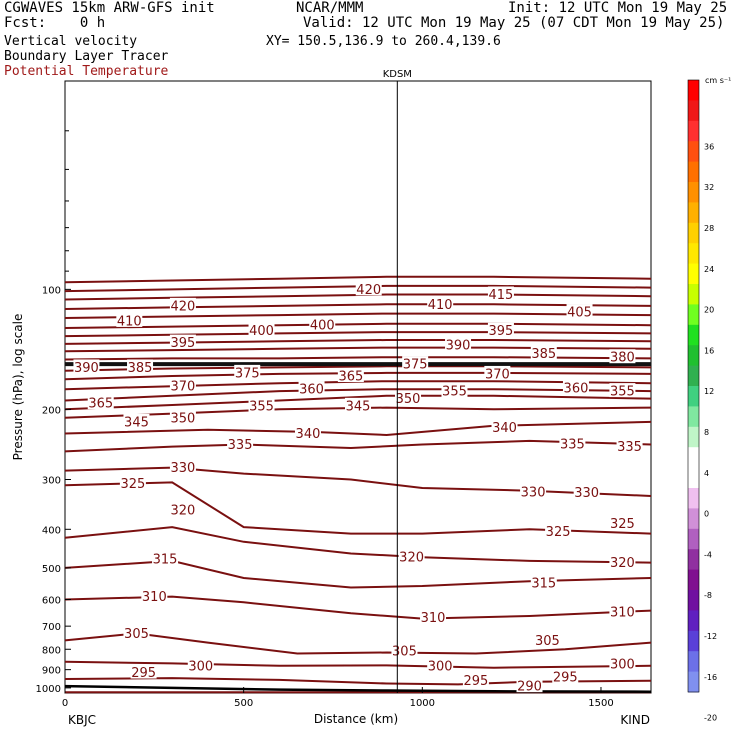 This screenshot has height=740, width=740. Describe the element at coordinates (635, 720) in the screenshot. I see `right-station-label: KIND` at that location.